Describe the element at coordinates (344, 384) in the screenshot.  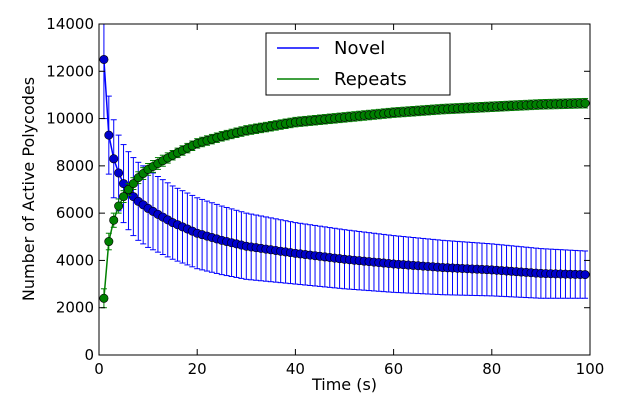
I see `x-axis-label: Time (s)` at that location.